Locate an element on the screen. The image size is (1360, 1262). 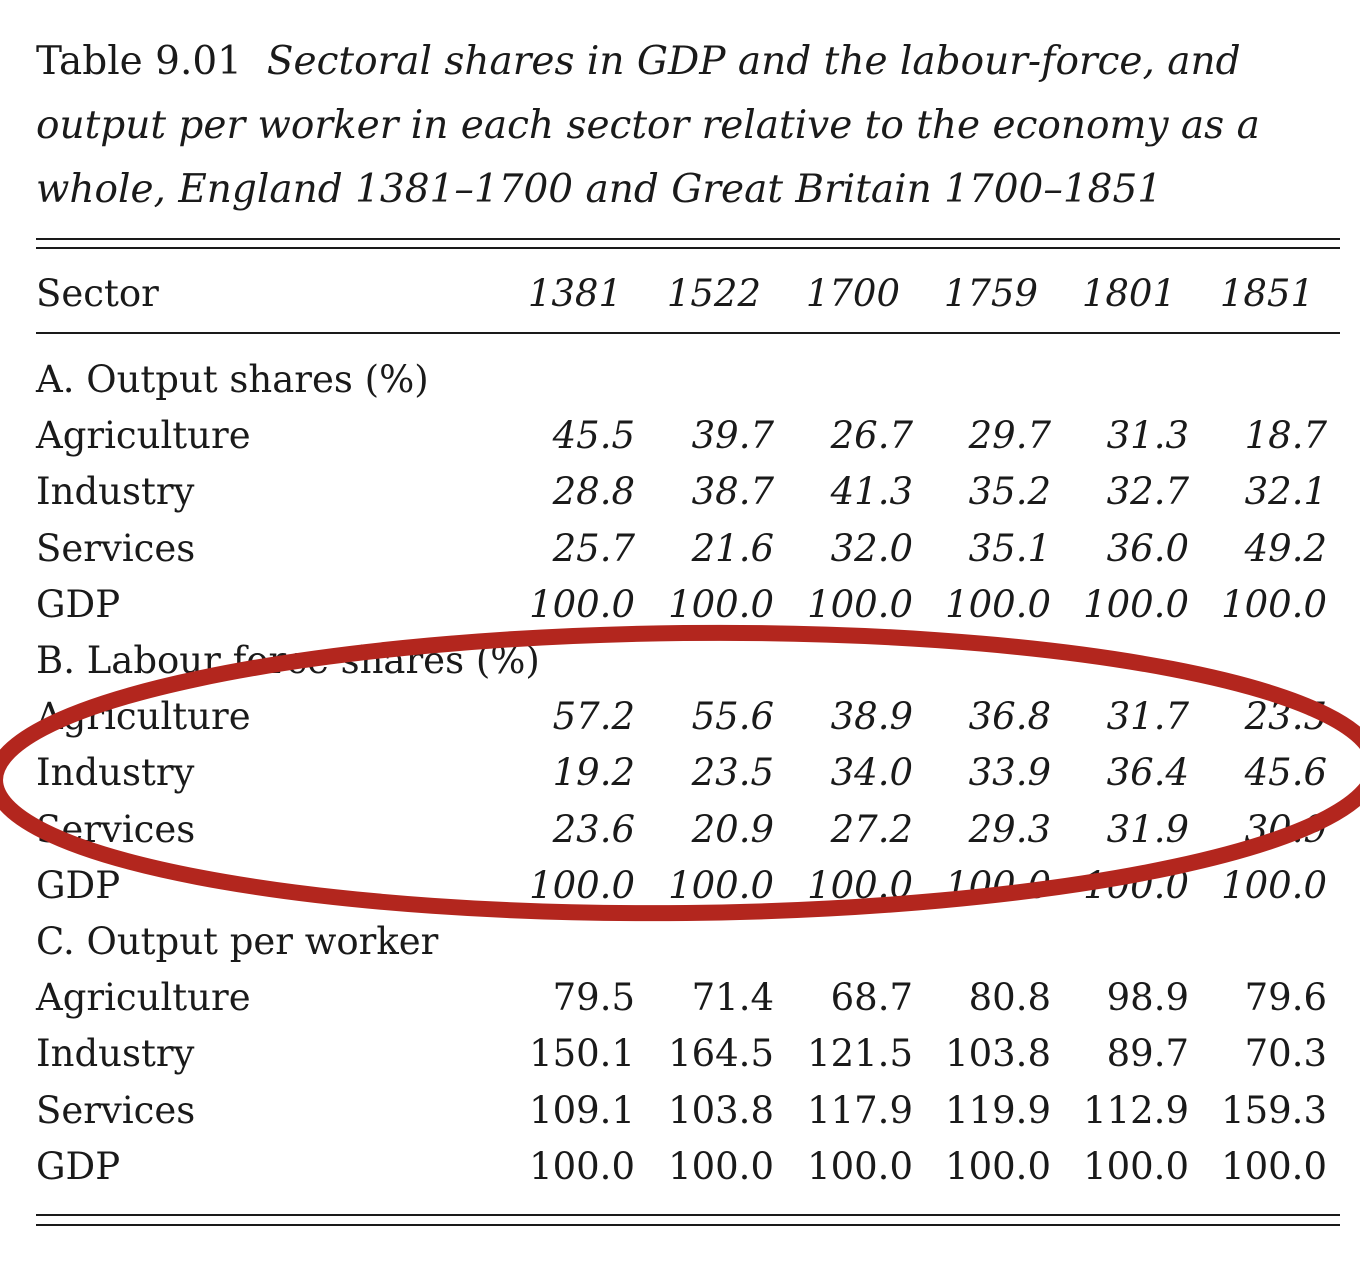
value-cell: 159.3 is located at coordinates (1274, 1110).